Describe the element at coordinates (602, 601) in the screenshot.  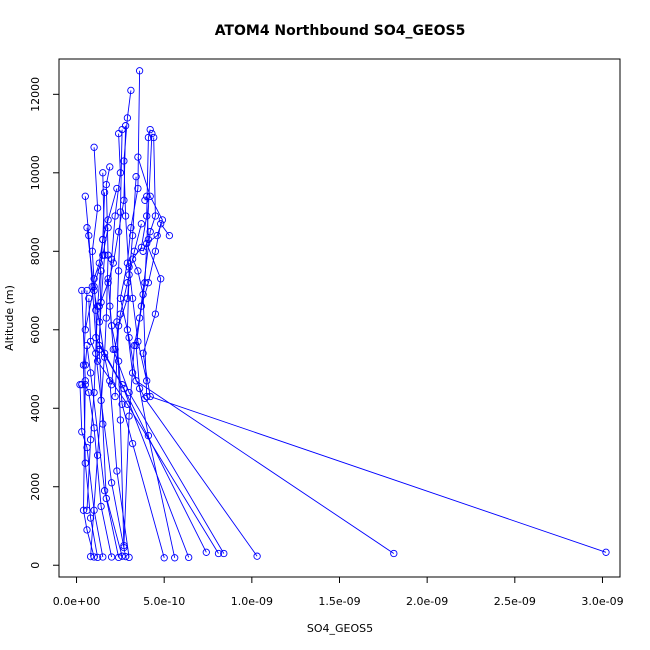
I see `x-tick-label: 3.0e-09` at that location.